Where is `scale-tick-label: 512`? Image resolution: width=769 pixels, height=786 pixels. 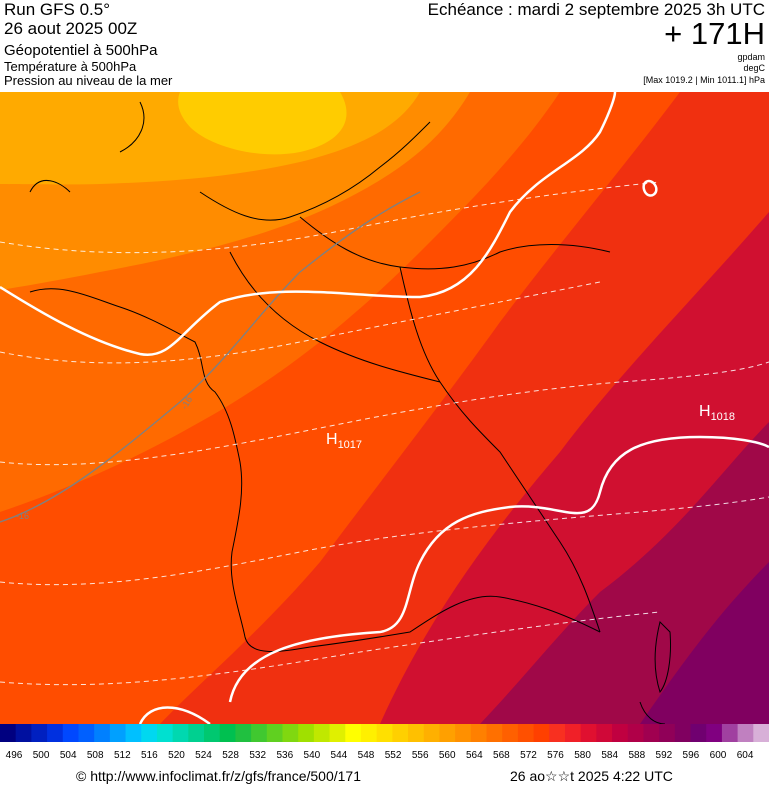
scale-tick-label: 512 is located at coordinates (122, 755).